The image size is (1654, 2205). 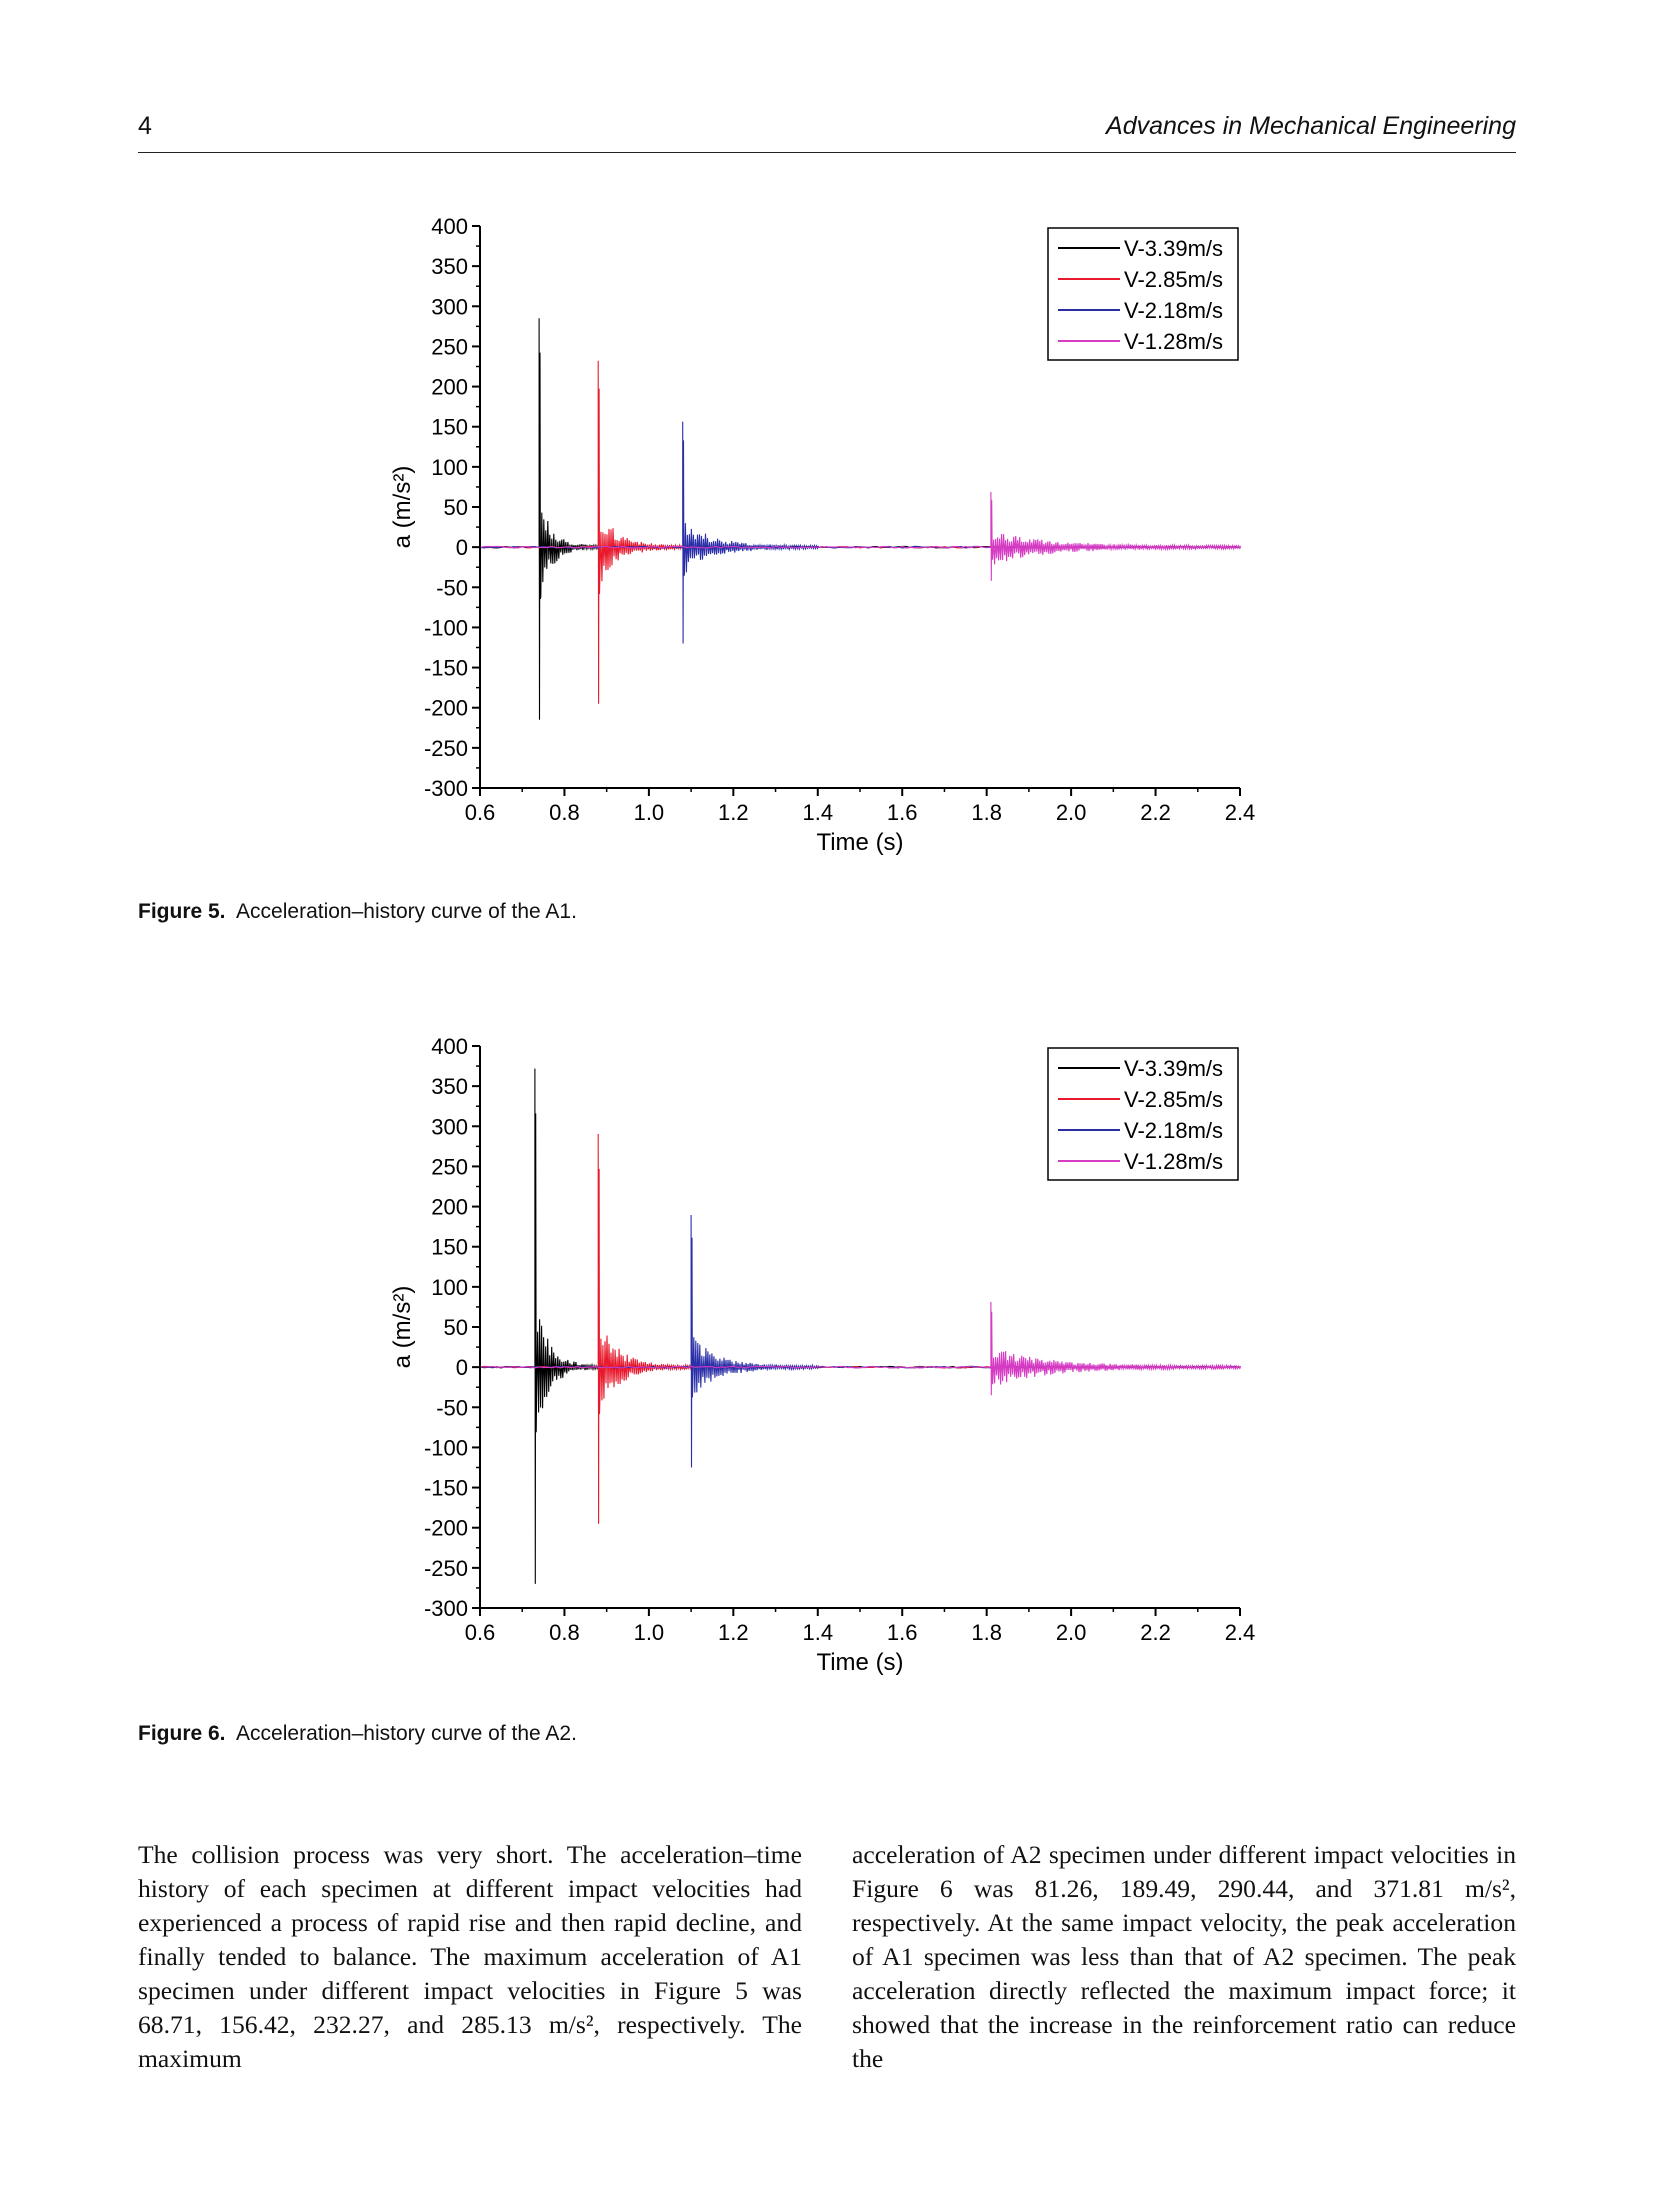 What do you see at coordinates (182, 911) in the screenshot?
I see `figure-5-label: Figure 5.` at bounding box center [182, 911].